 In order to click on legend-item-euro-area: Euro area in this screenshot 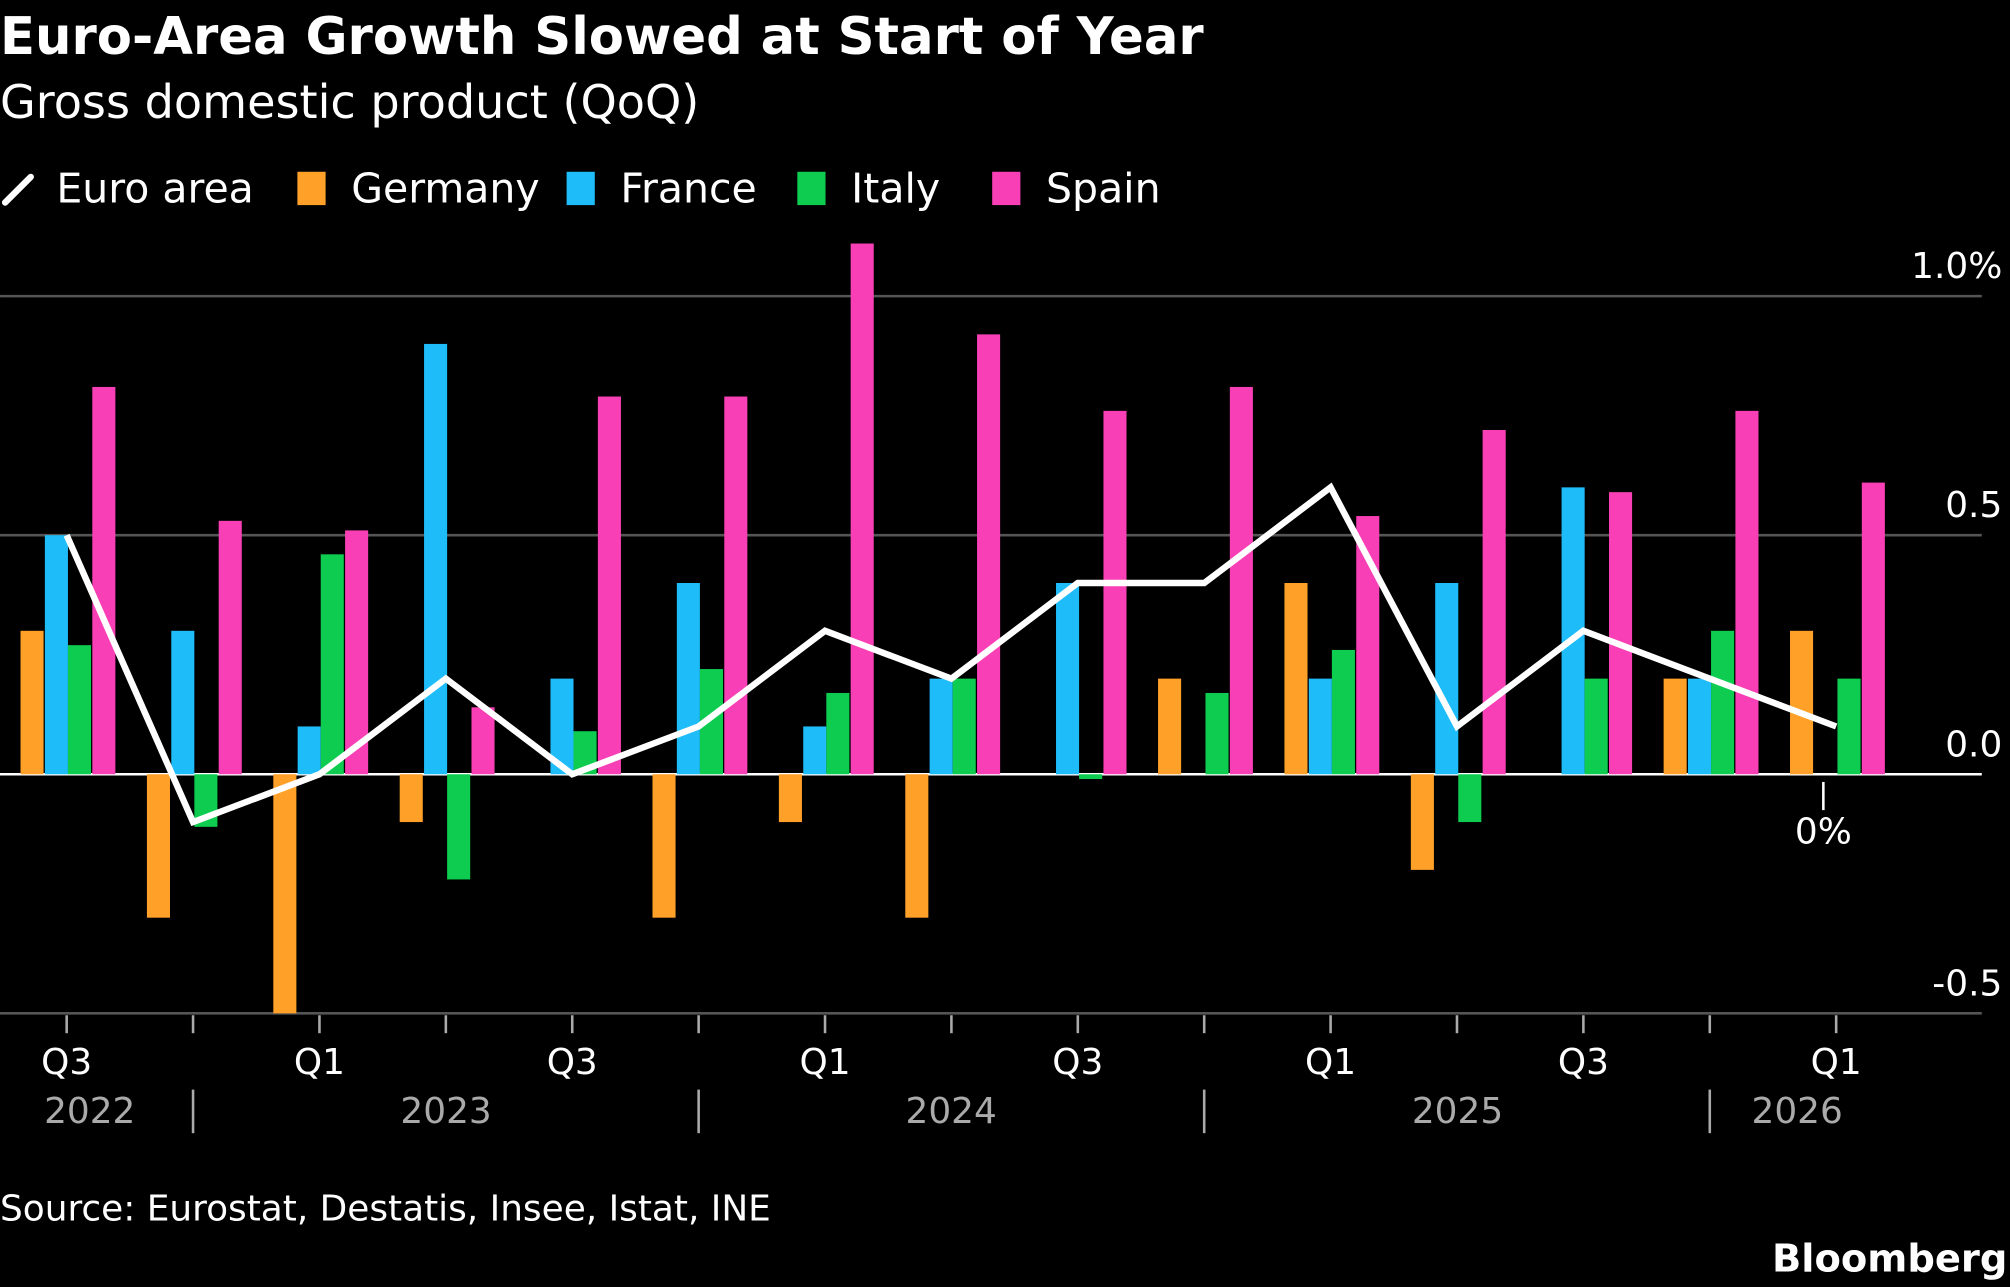, I will do `click(127, 189)`.